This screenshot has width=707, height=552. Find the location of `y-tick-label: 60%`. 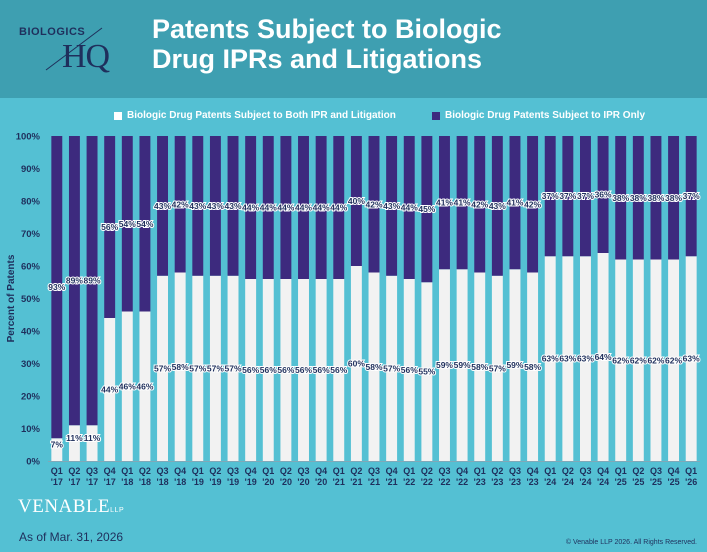

y-tick-label: 60% is located at coordinates (31, 267).